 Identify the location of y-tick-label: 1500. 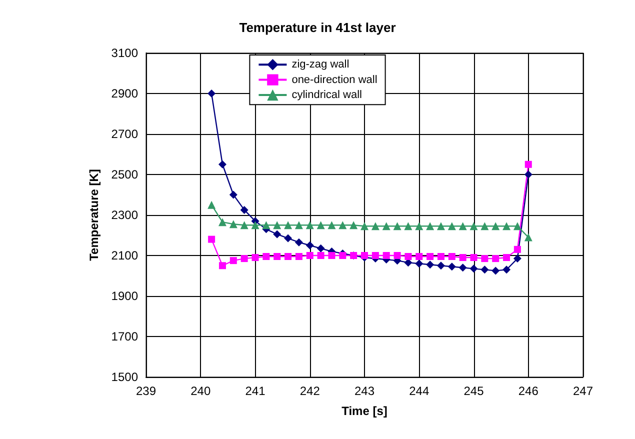
(124, 377).